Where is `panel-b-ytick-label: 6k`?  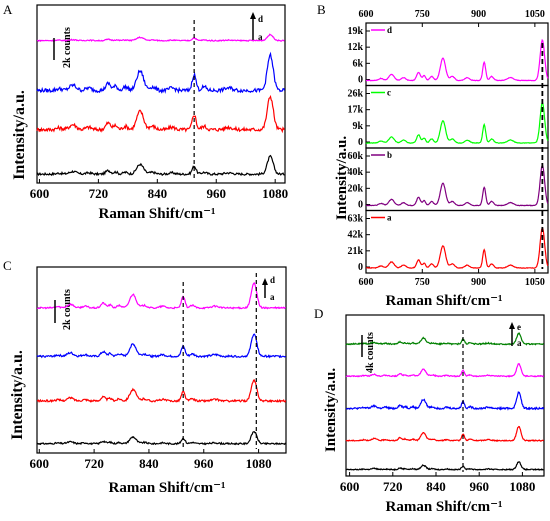 panel-b-ytick-label: 6k is located at coordinates (357, 63).